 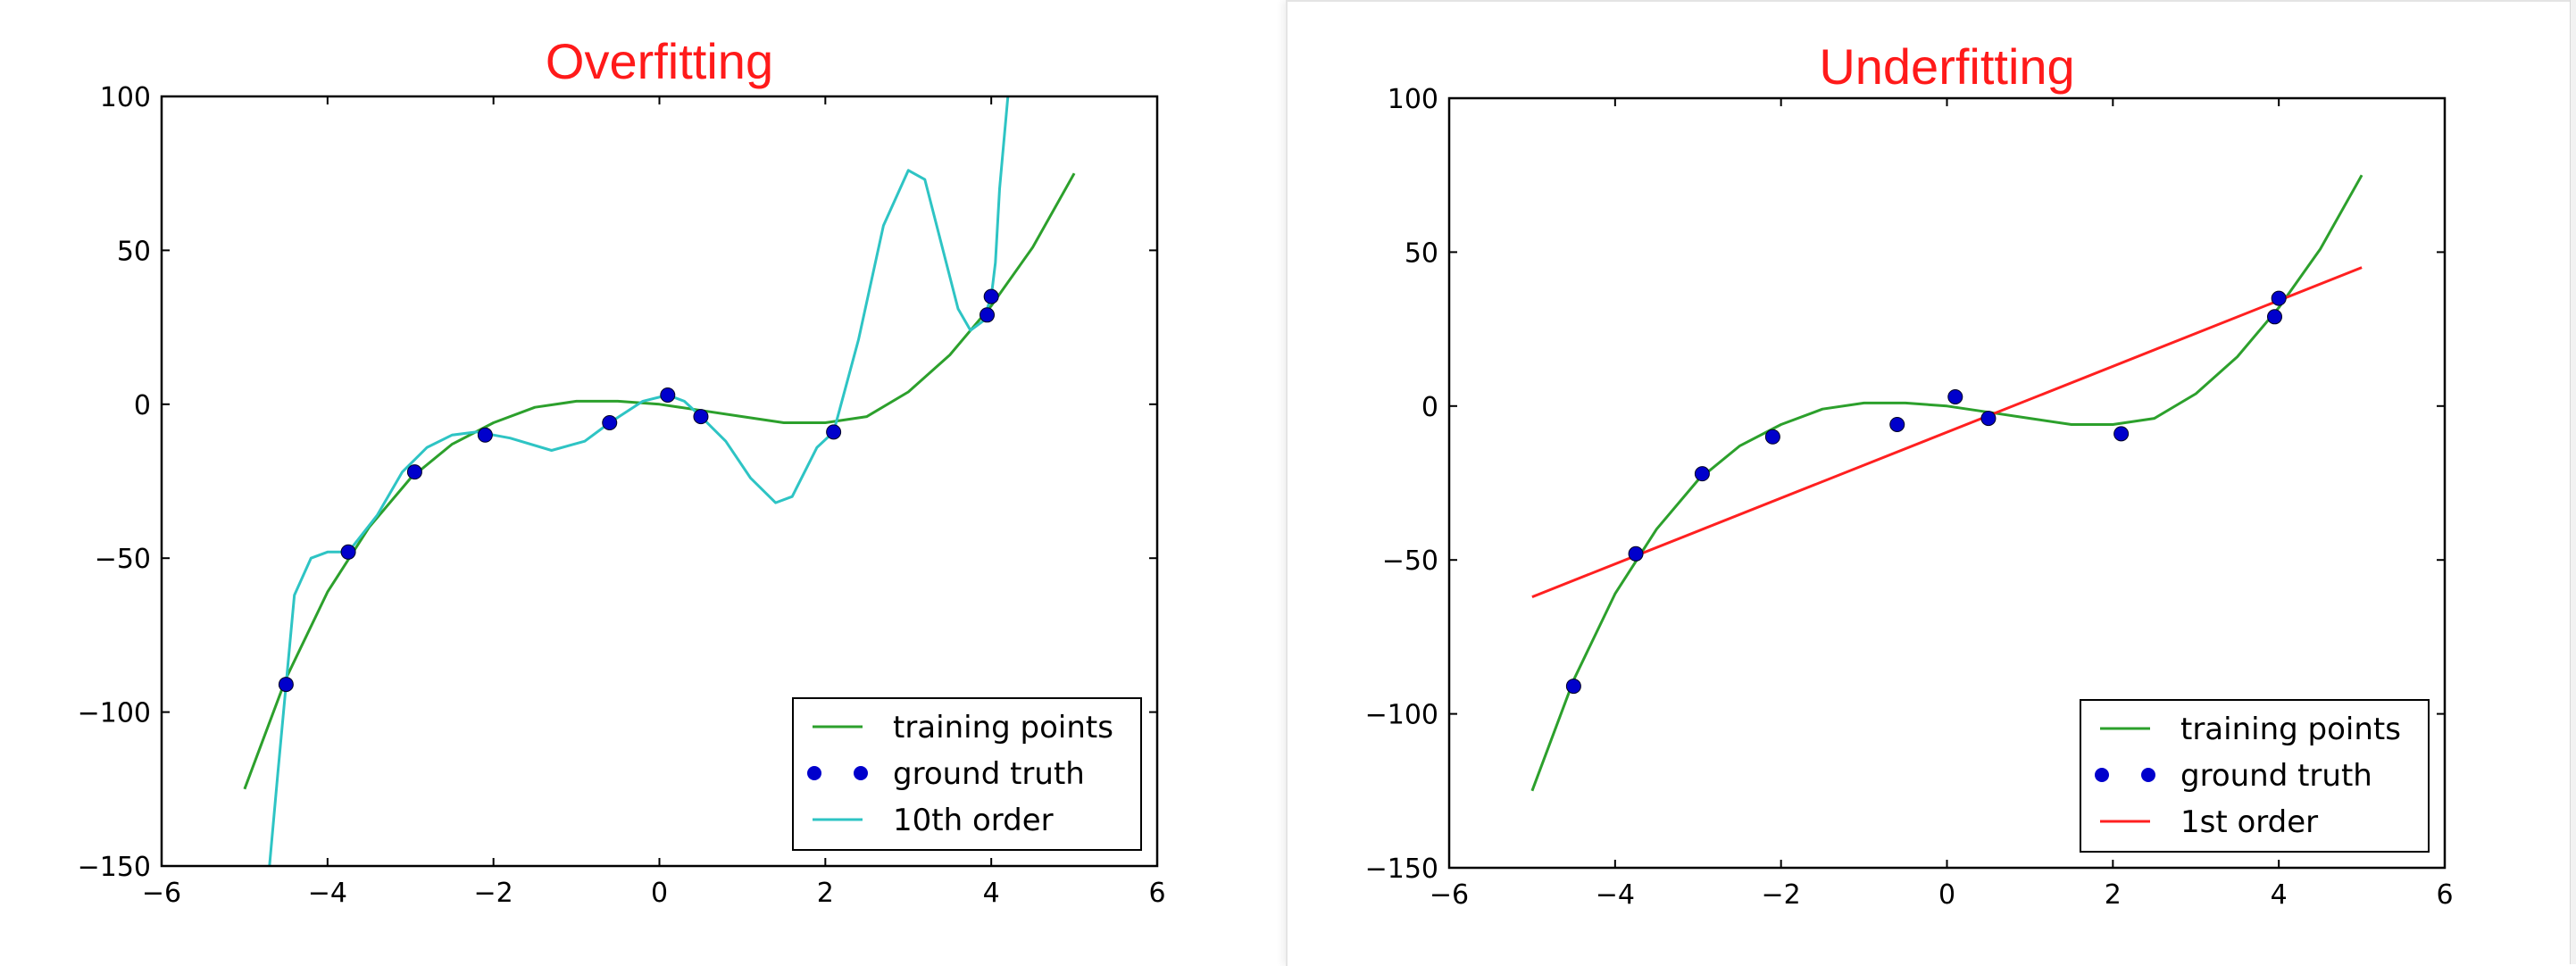 What do you see at coordinates (973, 820) in the screenshot?
I see `legend-label-10th-order: 10th order` at bounding box center [973, 820].